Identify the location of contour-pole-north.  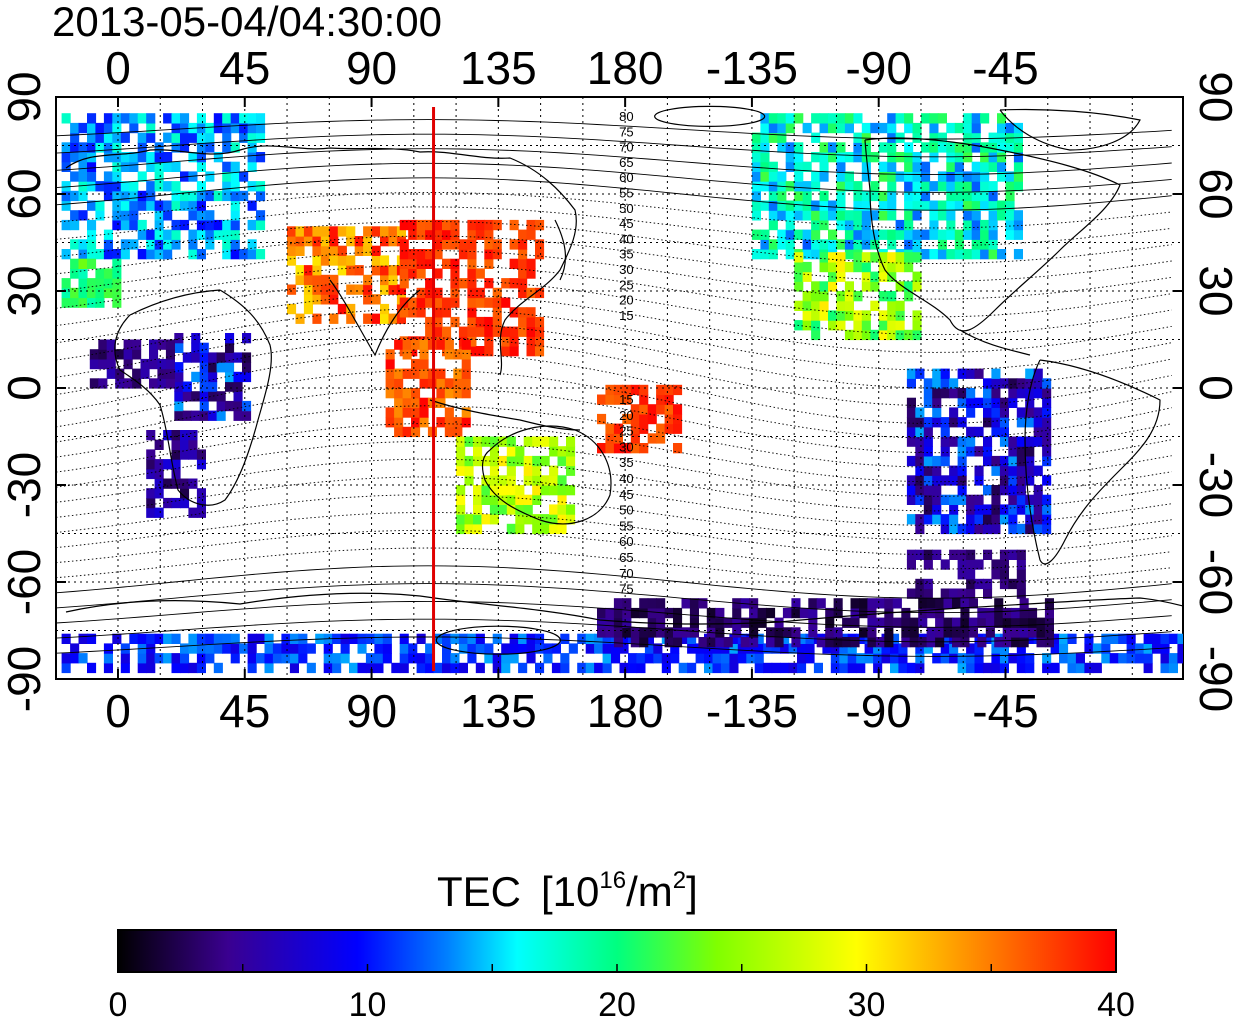
(710, 116).